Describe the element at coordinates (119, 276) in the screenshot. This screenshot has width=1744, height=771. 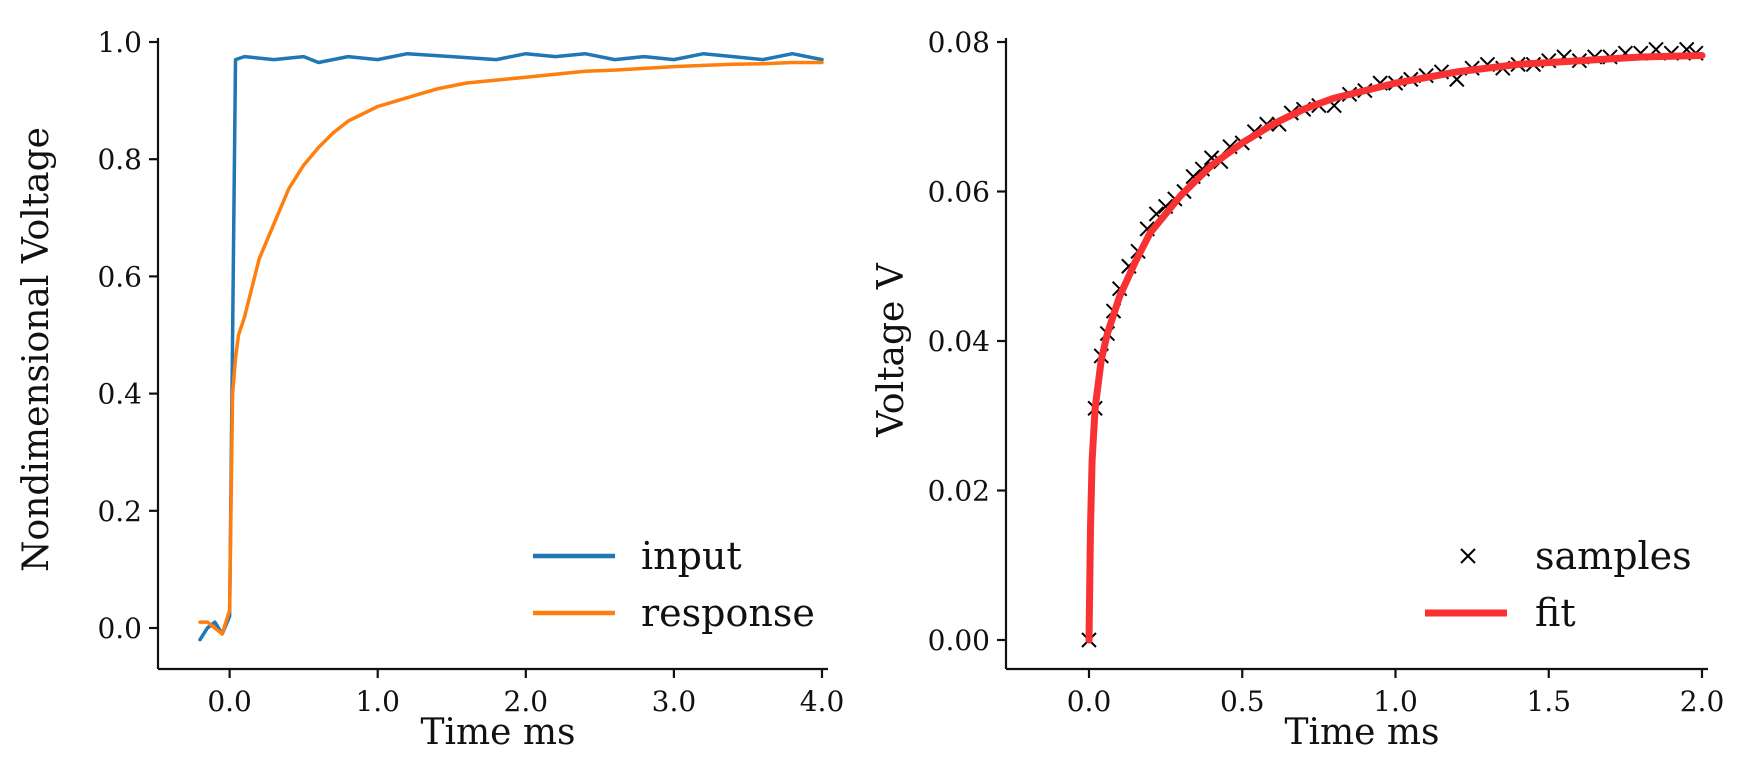
I see `y-tick-label: 0.6` at that location.